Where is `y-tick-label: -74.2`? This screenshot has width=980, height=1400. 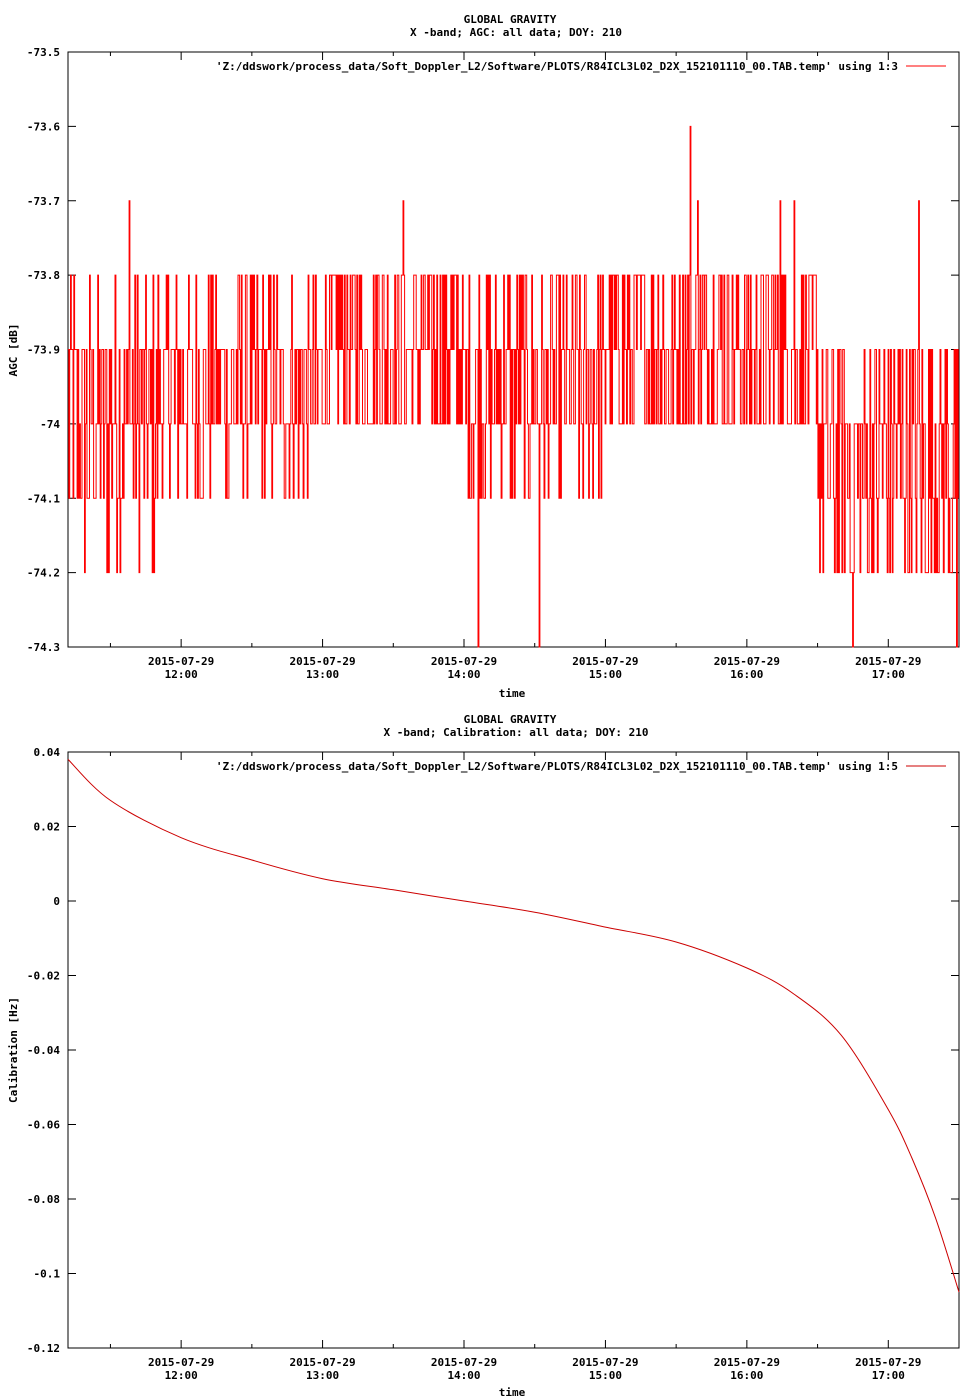
y-tick-label: -74.2 is located at coordinates (43, 573).